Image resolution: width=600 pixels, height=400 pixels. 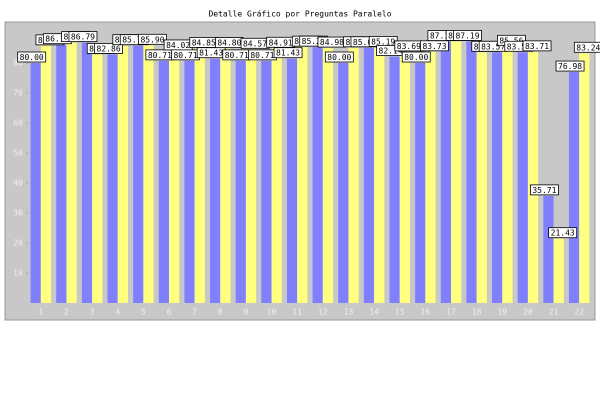 I want to click on value-label: 85.19, so click(x=383, y=41).